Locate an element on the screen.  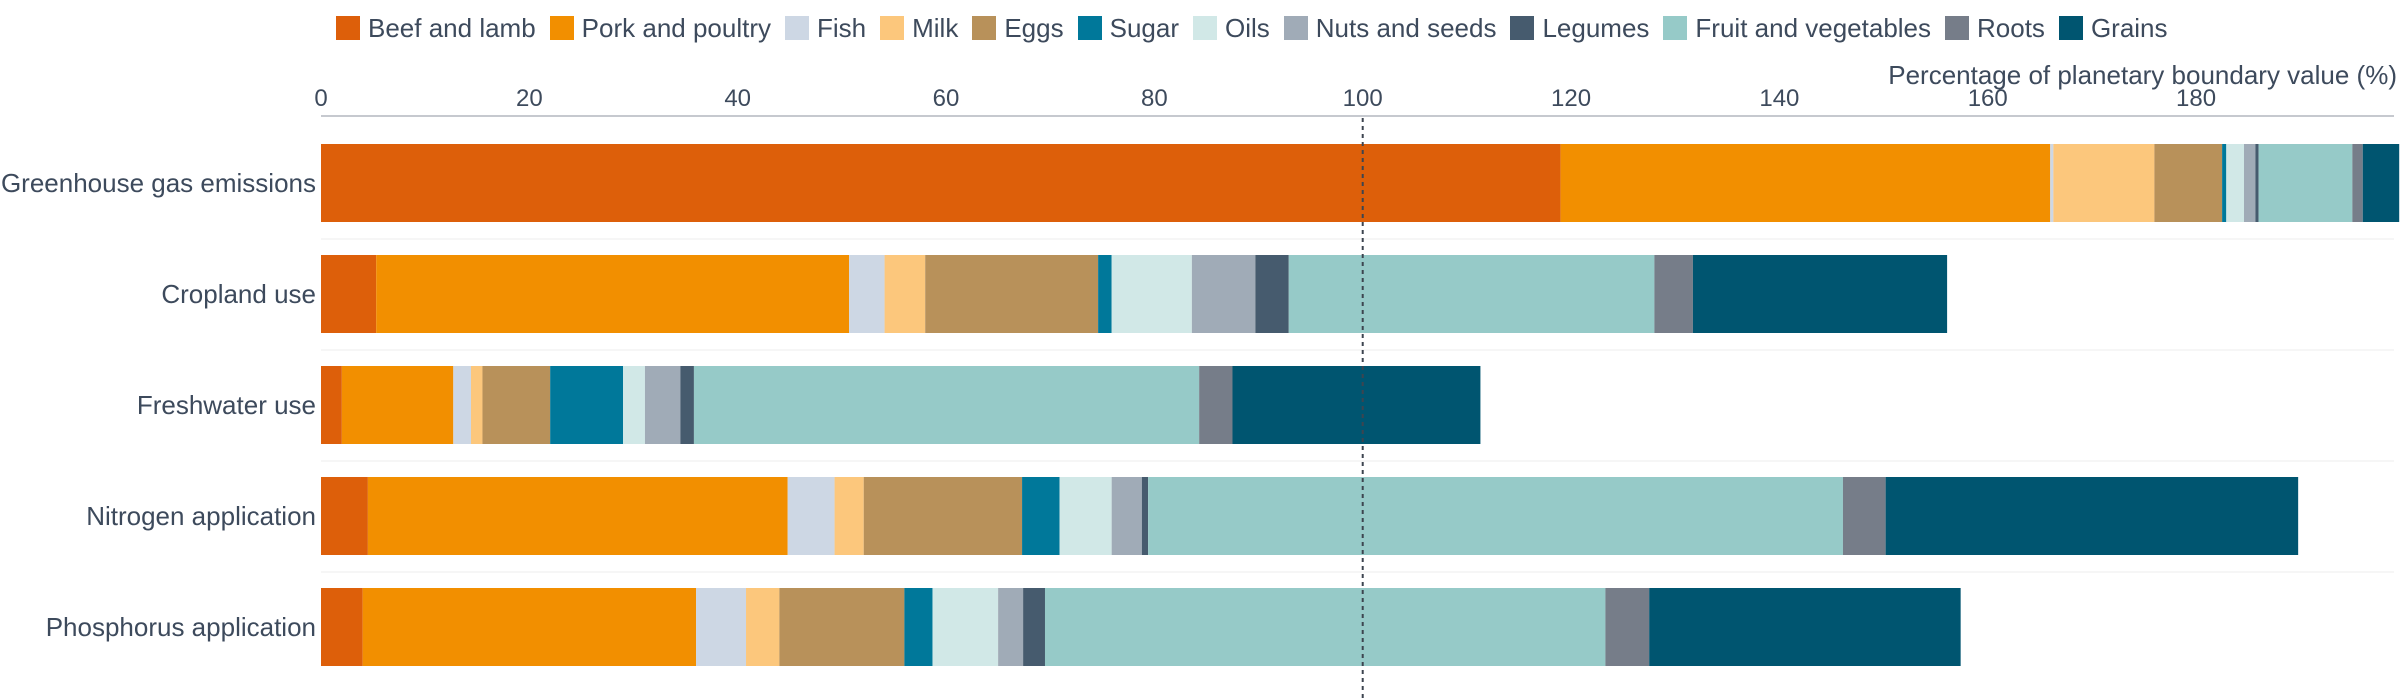
category-label: Freshwater use is located at coordinates (226, 405).